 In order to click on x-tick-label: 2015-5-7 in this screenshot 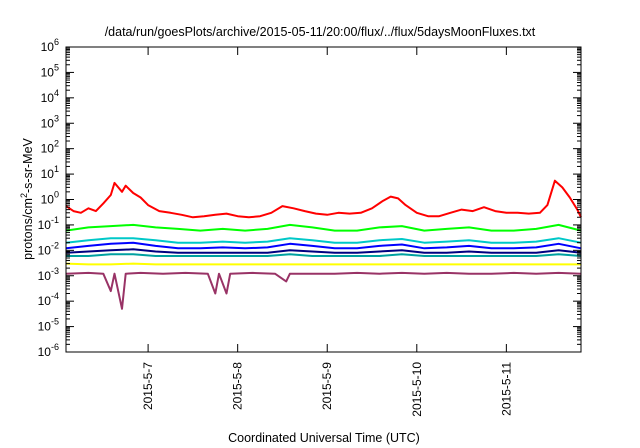, I will do `click(148, 386)`.